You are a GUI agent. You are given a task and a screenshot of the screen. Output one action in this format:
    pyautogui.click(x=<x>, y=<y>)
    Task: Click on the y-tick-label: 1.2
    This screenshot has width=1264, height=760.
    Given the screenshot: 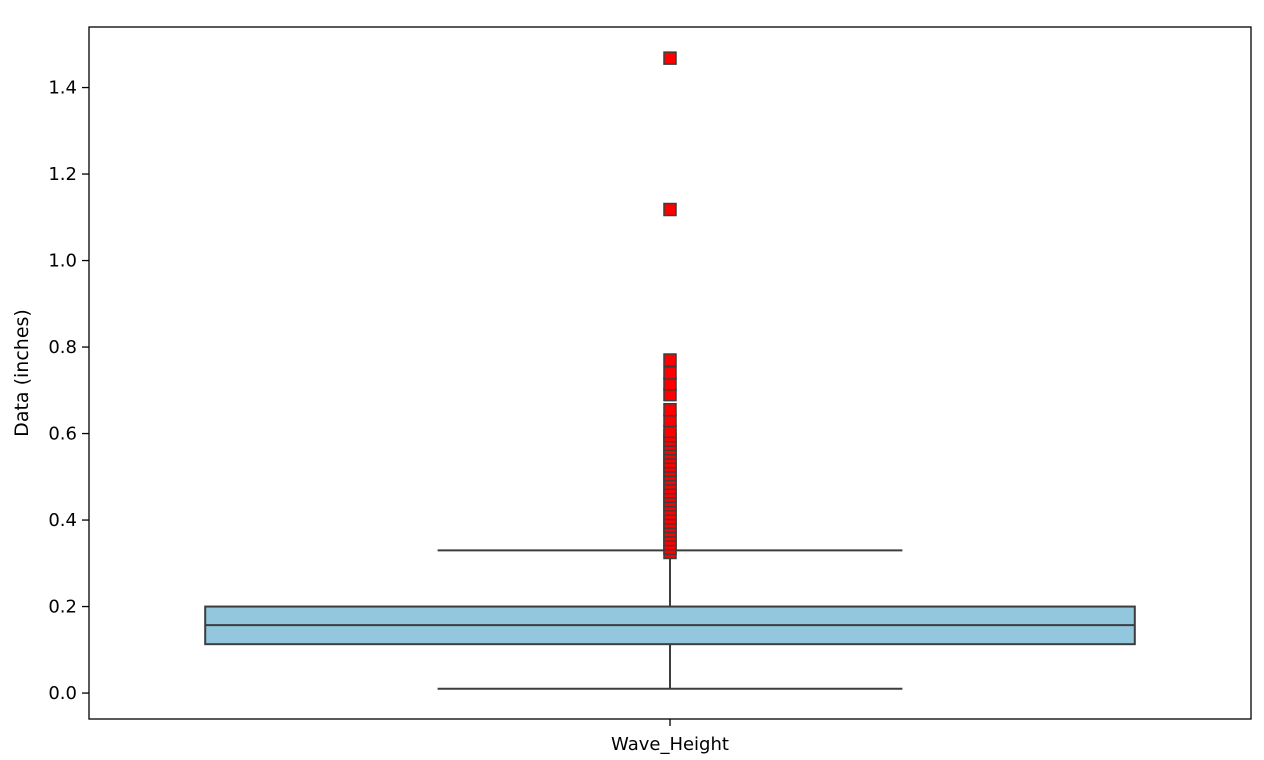 What is the action you would take?
    pyautogui.click(x=62, y=174)
    